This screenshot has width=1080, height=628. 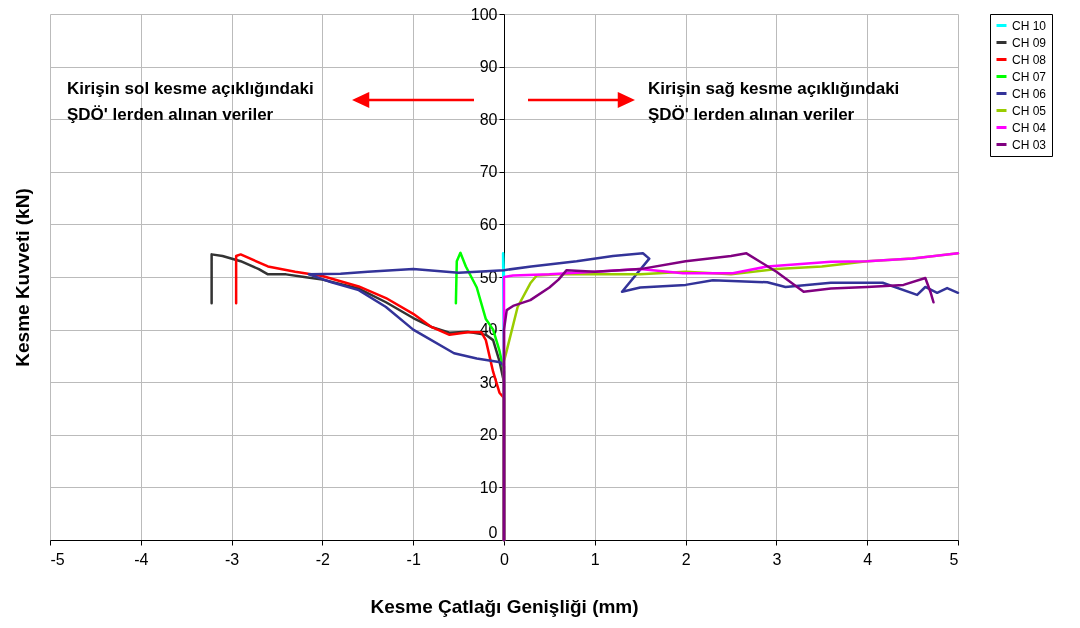 What do you see at coordinates (1029, 93) in the screenshot?
I see `legend-label: CH 06` at bounding box center [1029, 93].